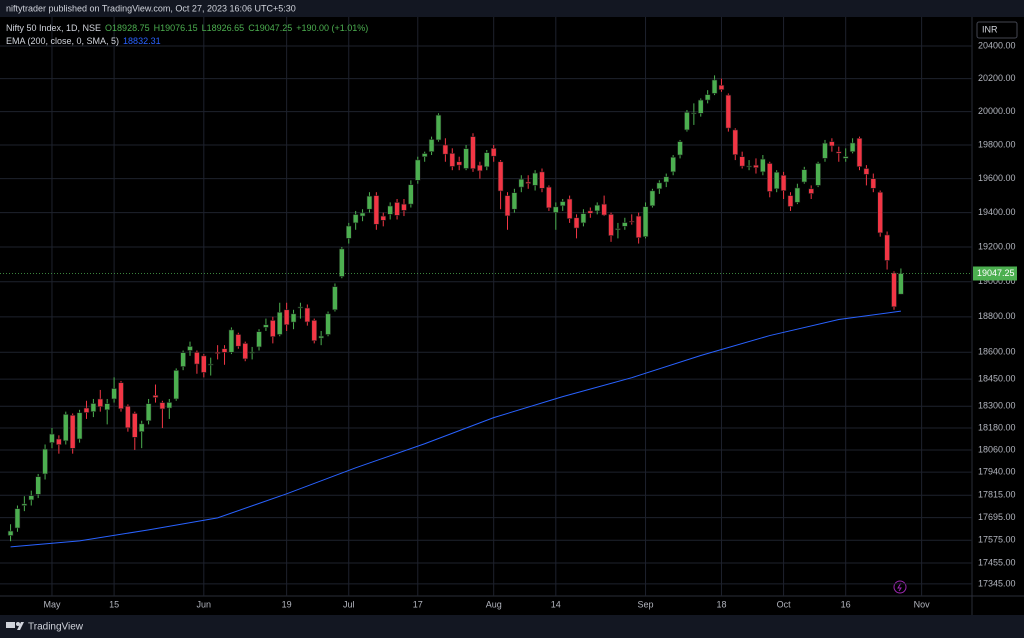 The height and width of the screenshot is (638, 1024). I want to click on ema-name: EMA (200, close, 0, SMA, 5), so click(63, 41).